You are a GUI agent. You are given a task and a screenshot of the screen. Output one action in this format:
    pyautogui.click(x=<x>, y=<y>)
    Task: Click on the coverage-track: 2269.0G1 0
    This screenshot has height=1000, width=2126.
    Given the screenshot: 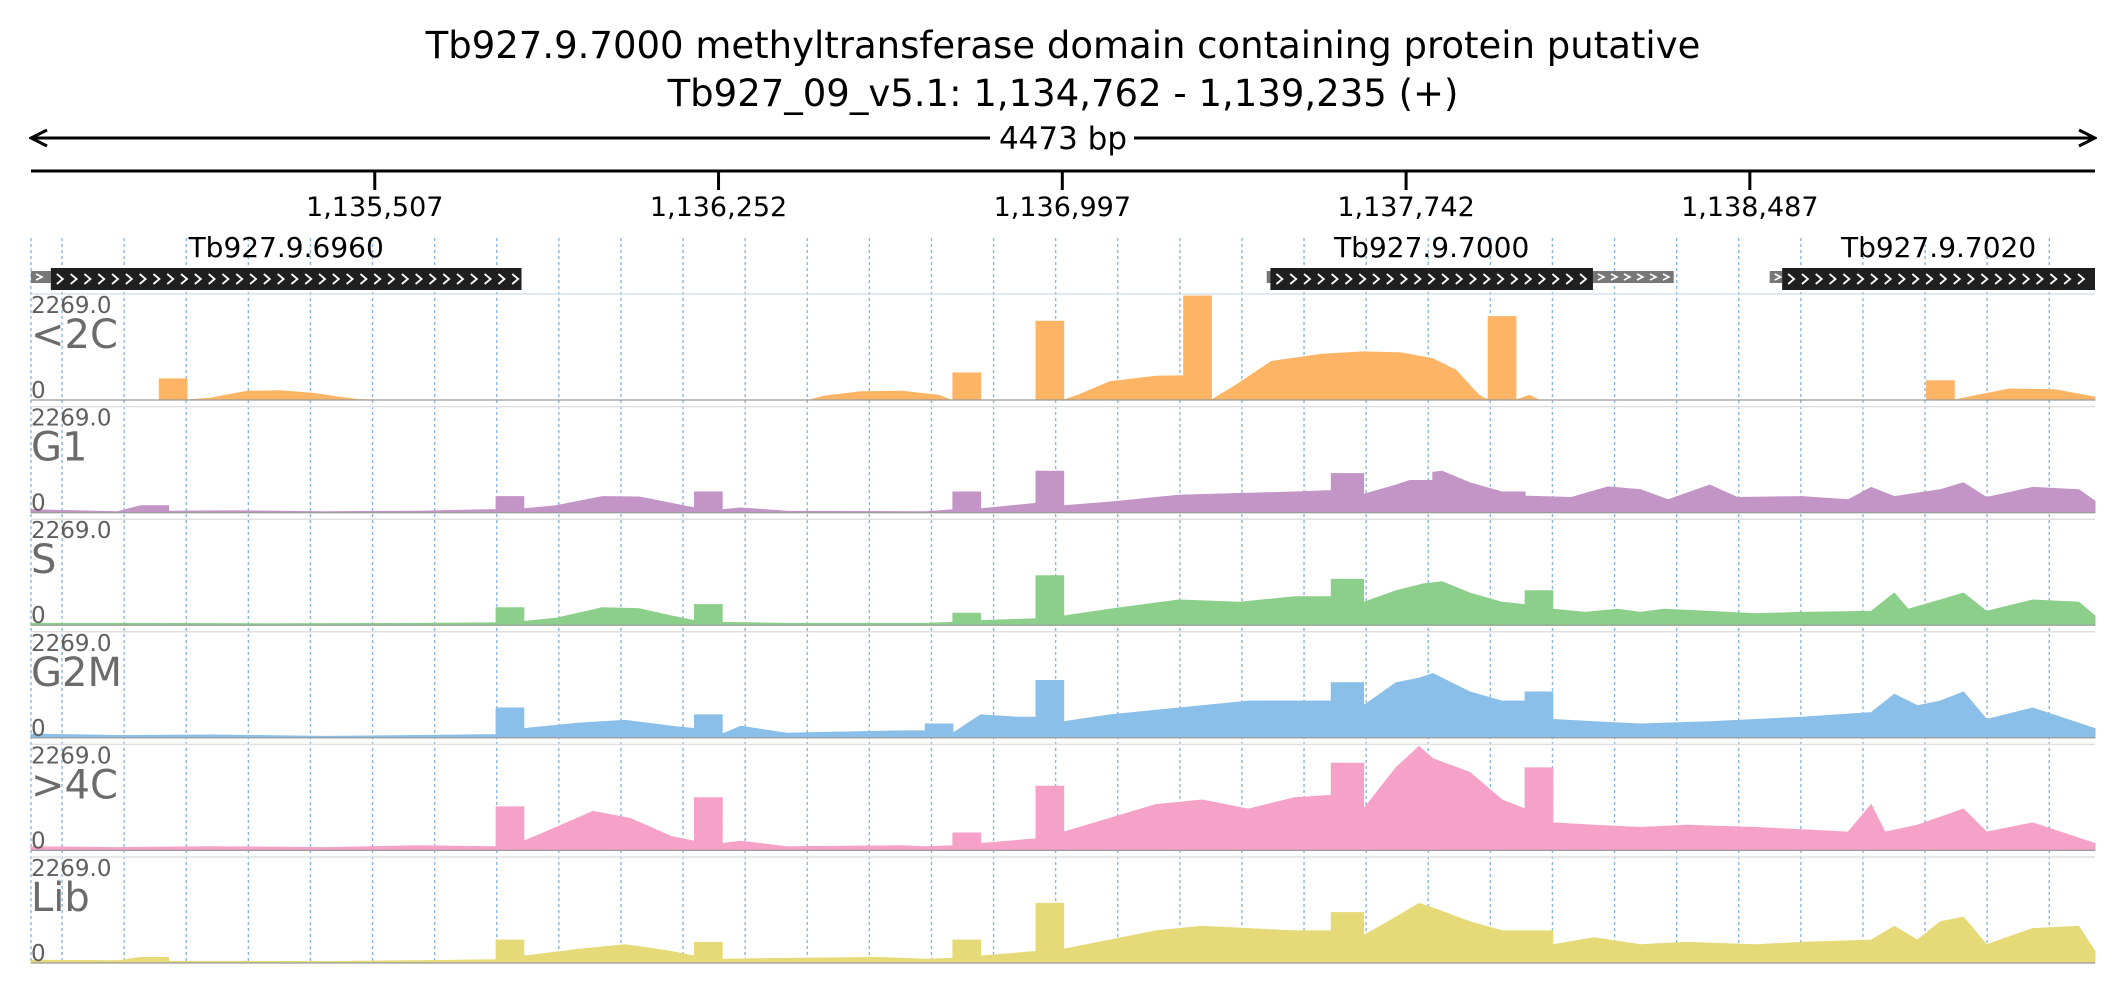 What is the action you would take?
    pyautogui.click(x=1063, y=461)
    